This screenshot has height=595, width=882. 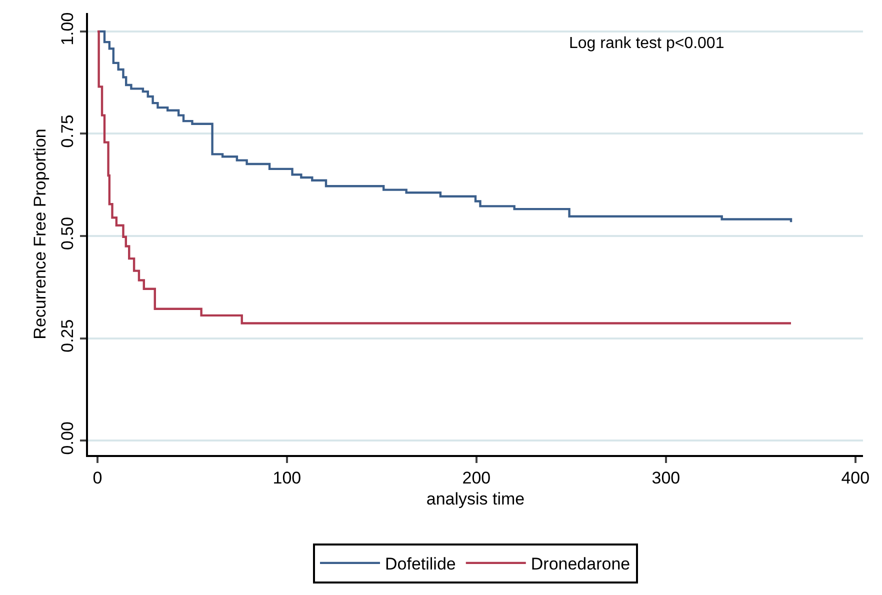 I want to click on x-tick-label: 400, so click(x=855, y=478).